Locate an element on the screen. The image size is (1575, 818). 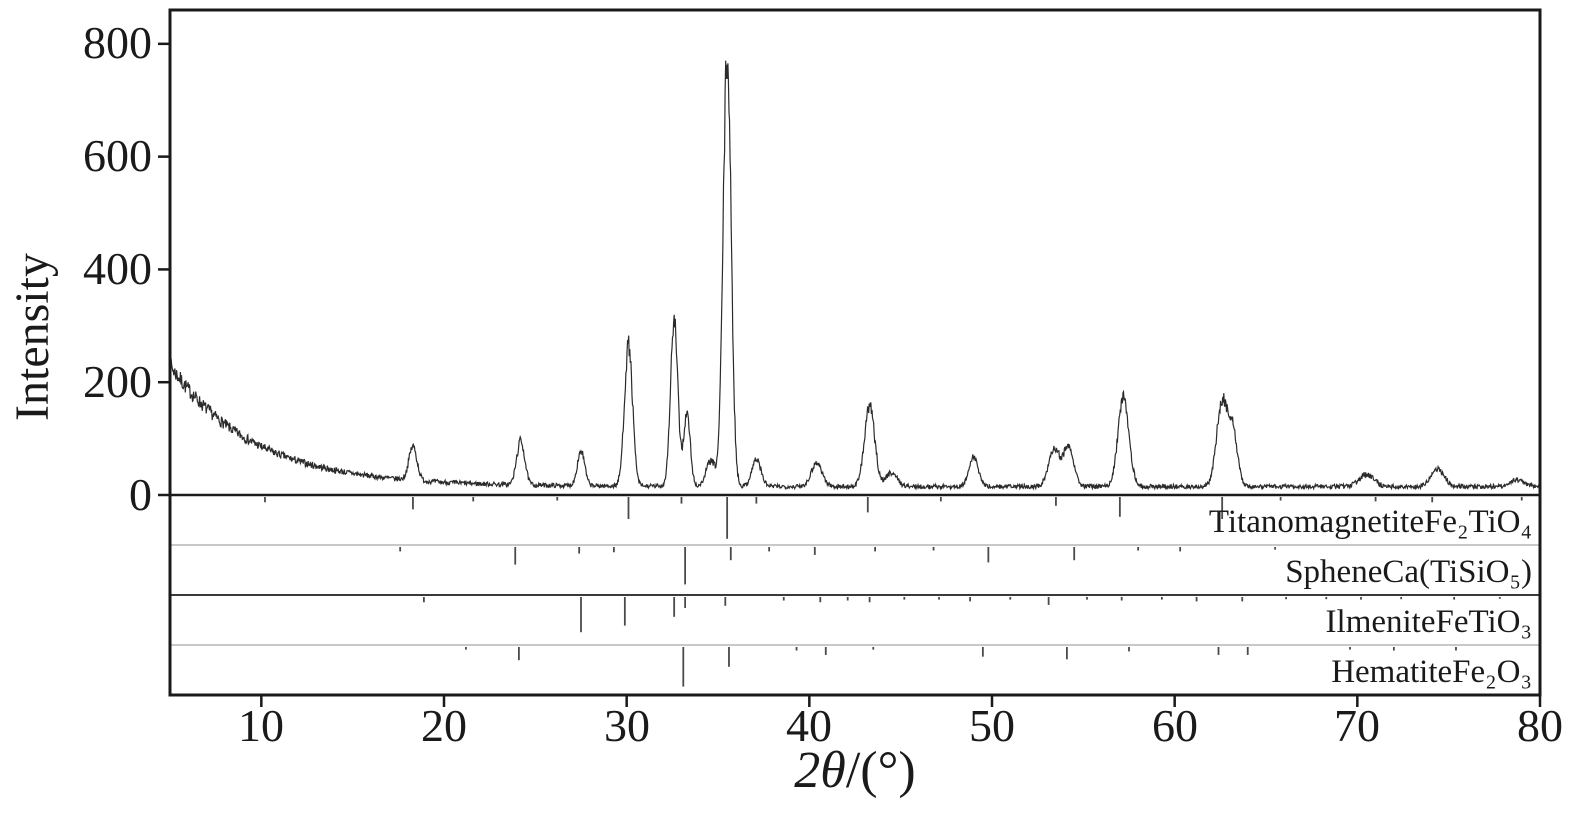
x-tick-label-70: 70 is located at coordinates (1357, 725).